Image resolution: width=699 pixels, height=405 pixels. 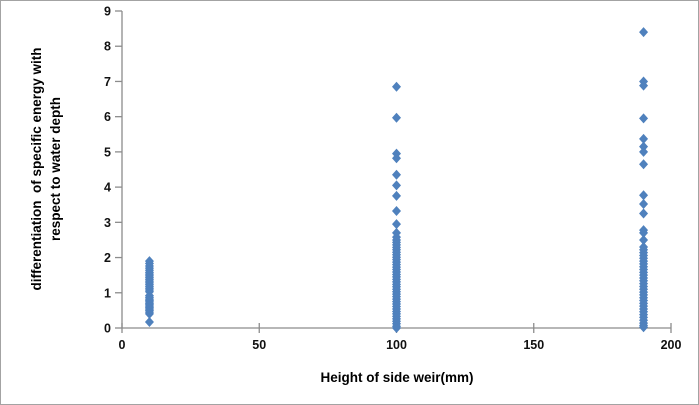 What do you see at coordinates (396, 345) in the screenshot?
I see `x-tick-label: 100` at bounding box center [396, 345].